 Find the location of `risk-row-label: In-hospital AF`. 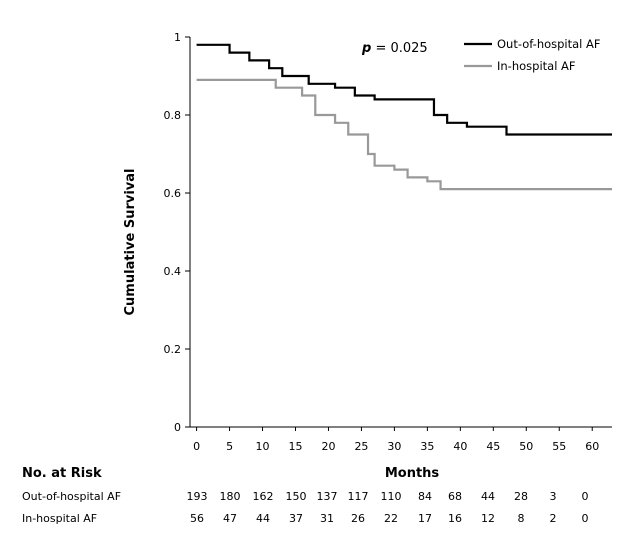

risk-row-label: In-hospital AF is located at coordinates (59, 518).